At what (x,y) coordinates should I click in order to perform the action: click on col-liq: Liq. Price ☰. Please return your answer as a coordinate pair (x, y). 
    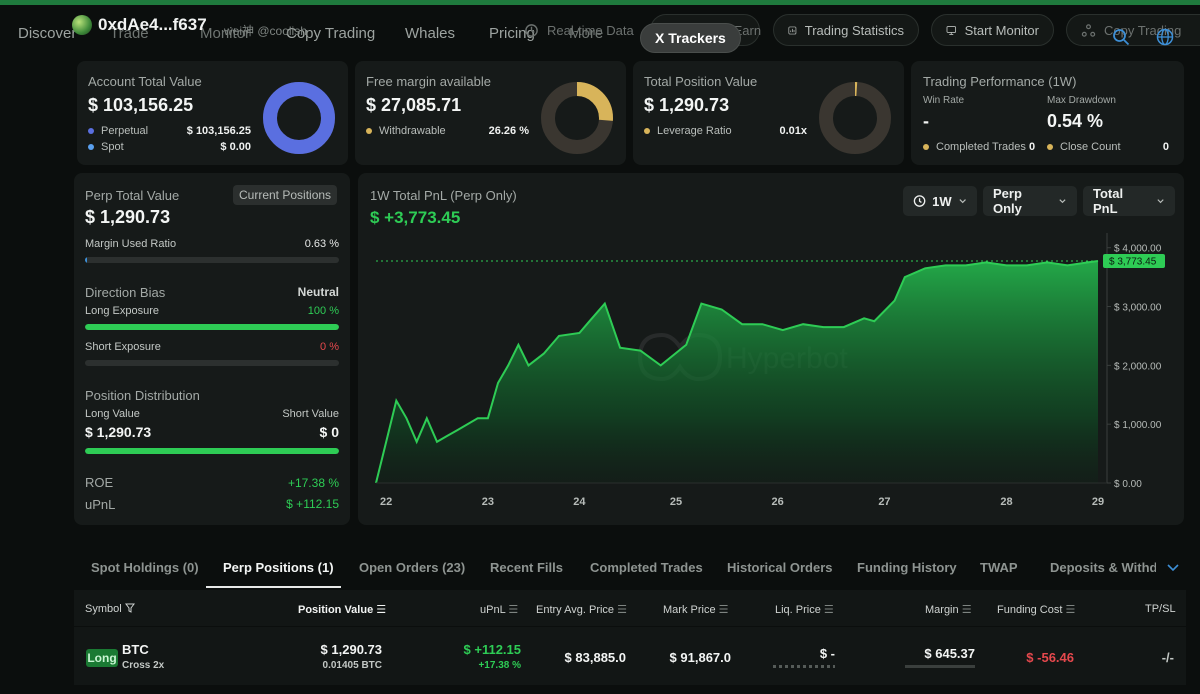
    Looking at the image, I should click on (804, 609).